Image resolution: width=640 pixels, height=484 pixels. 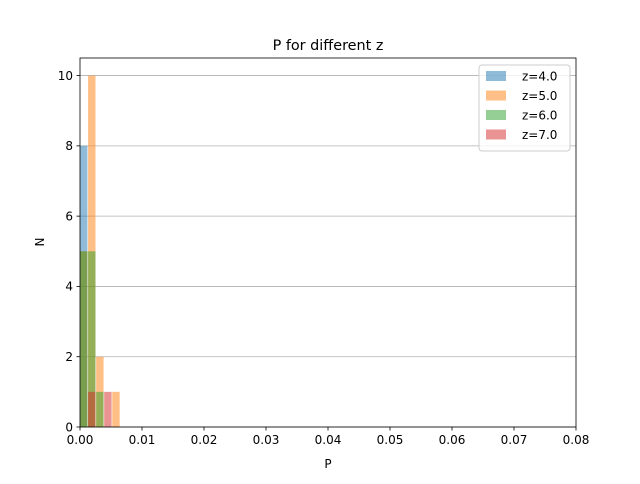 I want to click on y-tick-label: 2, so click(x=69, y=357).